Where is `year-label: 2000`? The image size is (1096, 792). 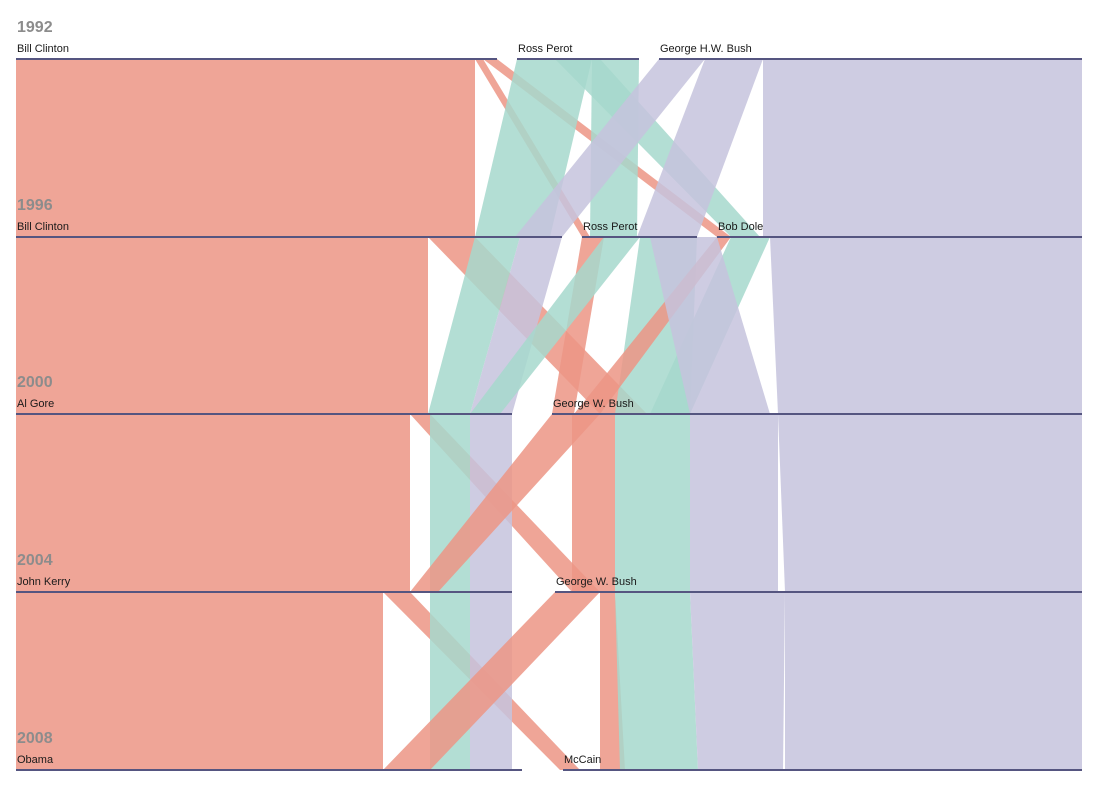 year-label: 2000 is located at coordinates (35, 382).